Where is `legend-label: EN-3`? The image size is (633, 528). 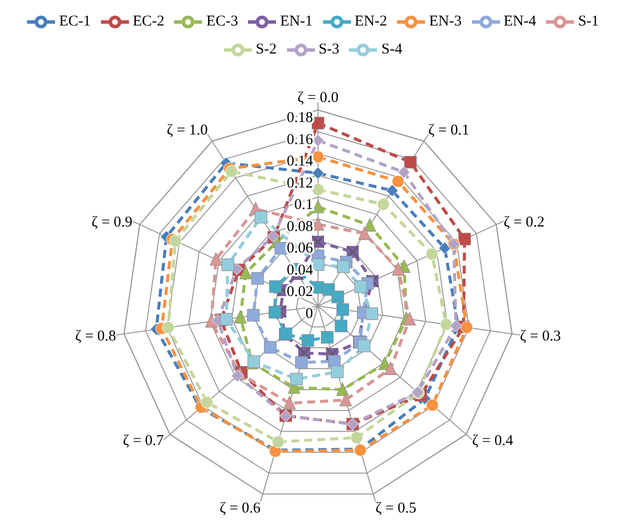
legend-label: EN-3 is located at coordinates (445, 21).